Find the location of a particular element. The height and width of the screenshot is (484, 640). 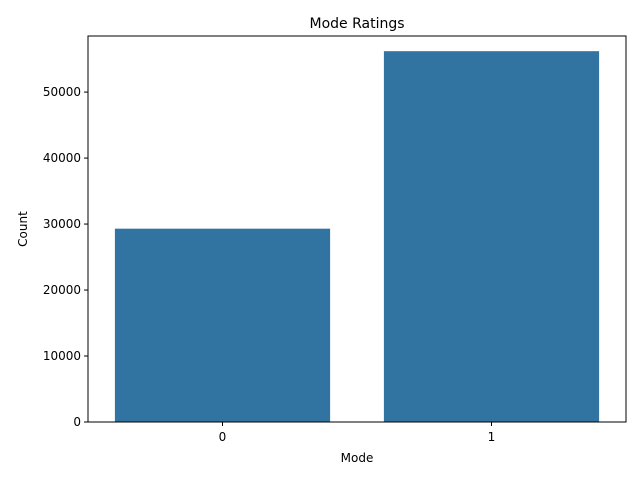

y-tick-label: 50000 is located at coordinates (62, 92).